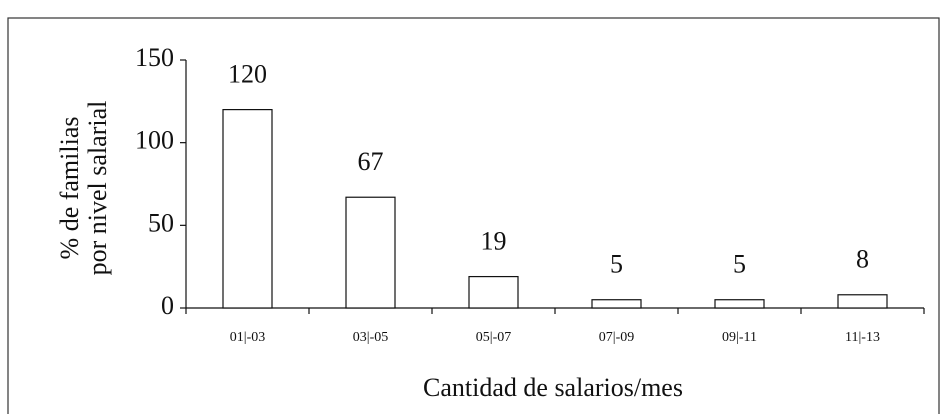 Image resolution: width=948 pixels, height=414 pixels. I want to click on x-tick-label: 03|-05, so click(370, 337).